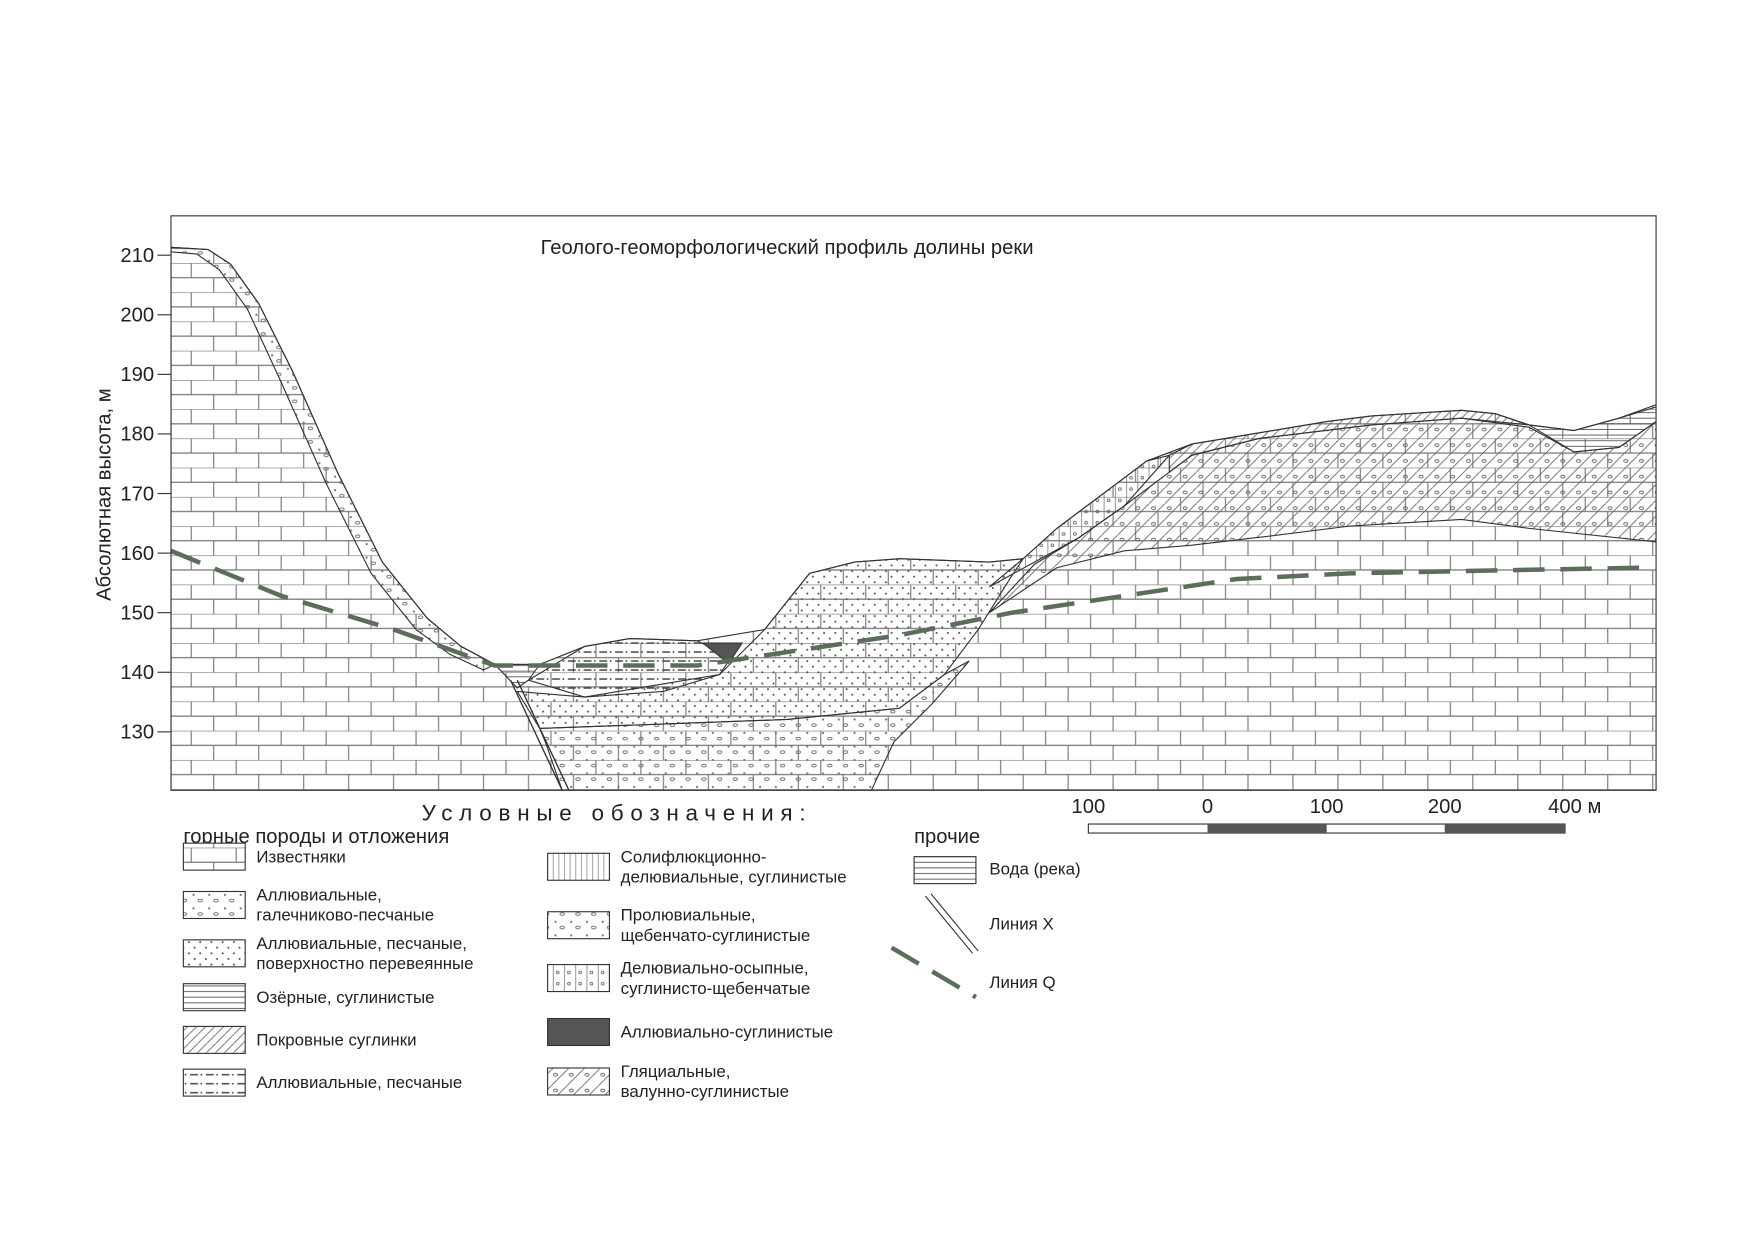 The height and width of the screenshot is (1240, 1754). Describe the element at coordinates (361, 943) in the screenshot. I see `legend-label: Аллювиальные, песчаные,` at that location.